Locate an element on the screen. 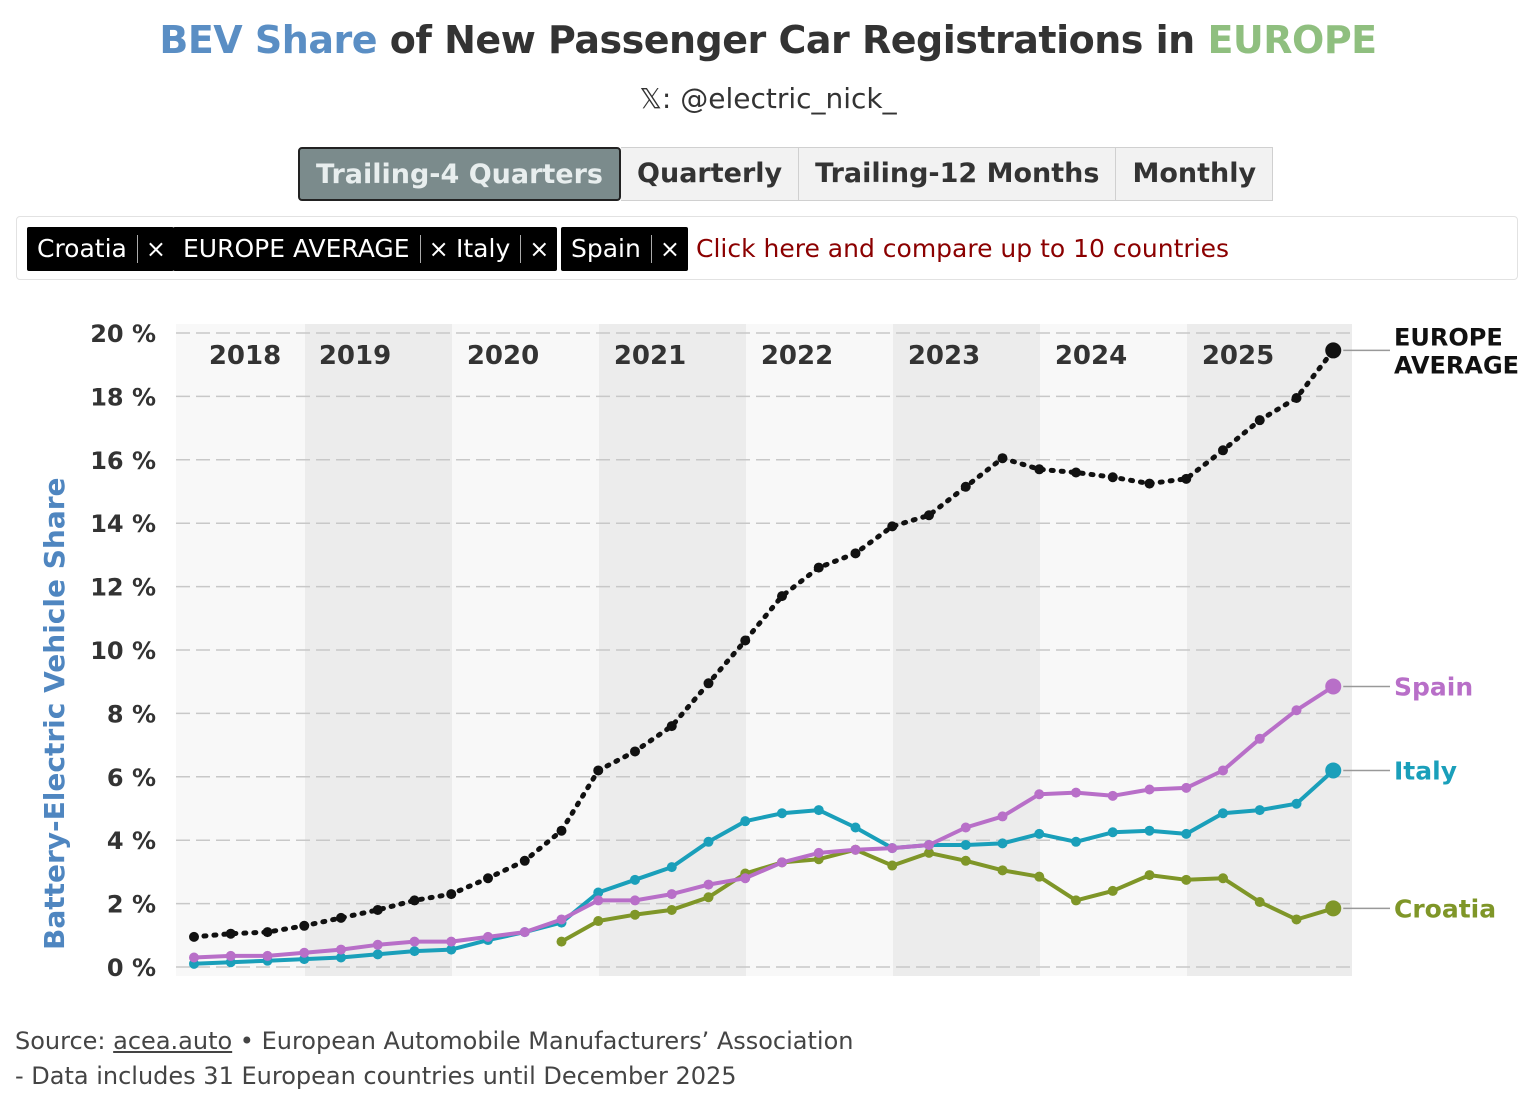  series-label-italy: Italy is located at coordinates (1425, 770).